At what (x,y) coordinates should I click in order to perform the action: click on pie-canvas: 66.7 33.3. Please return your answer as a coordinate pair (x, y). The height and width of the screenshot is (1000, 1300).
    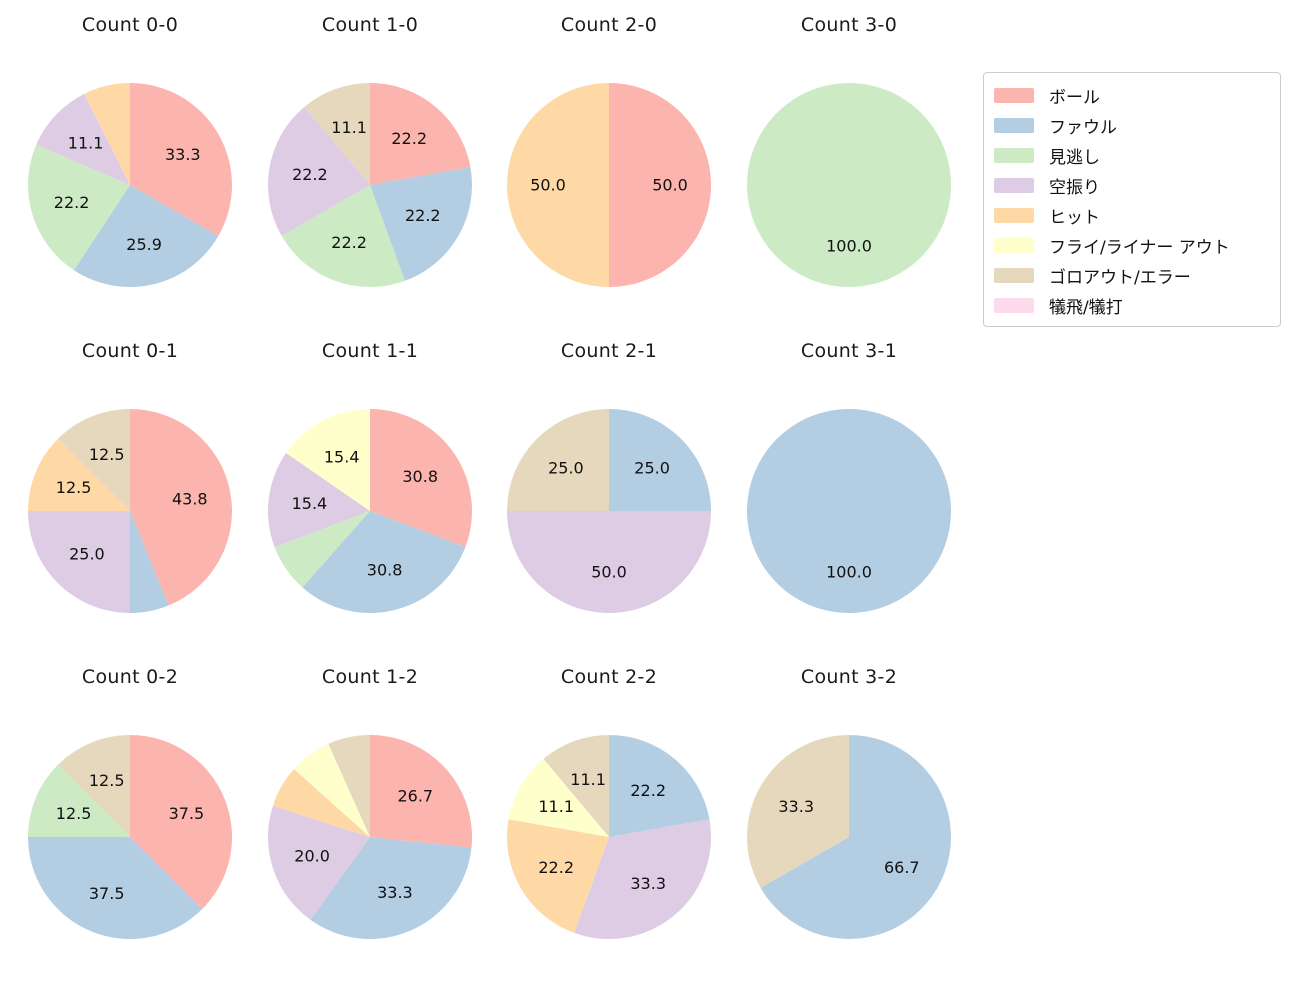
    Looking at the image, I should click on (849, 837).